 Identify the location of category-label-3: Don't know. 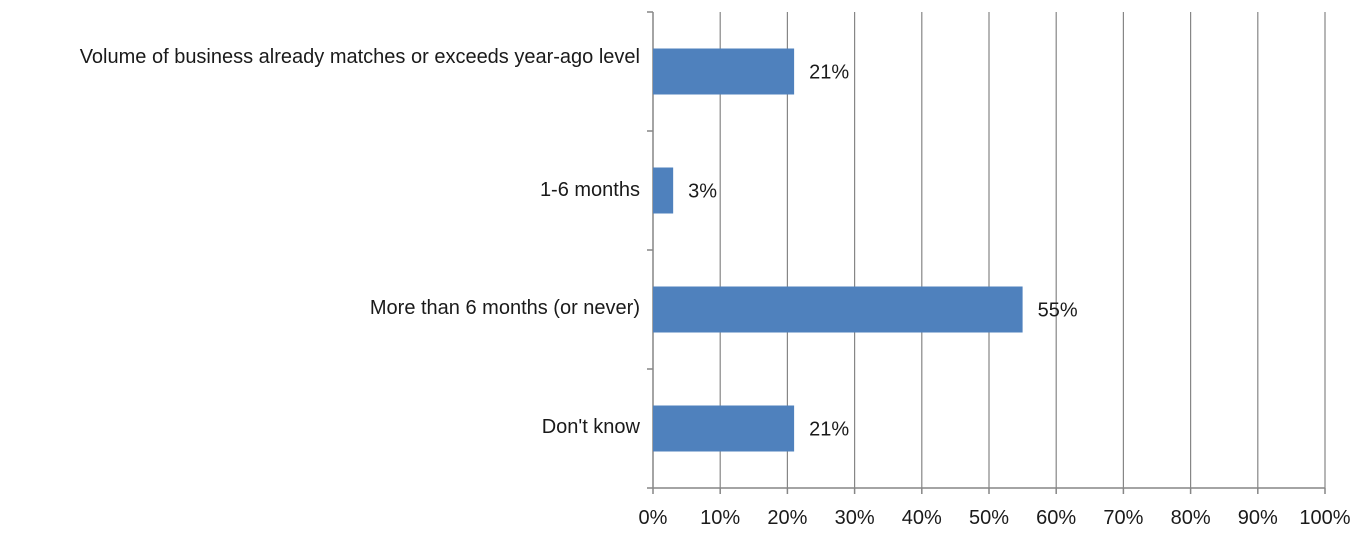
(590, 427).